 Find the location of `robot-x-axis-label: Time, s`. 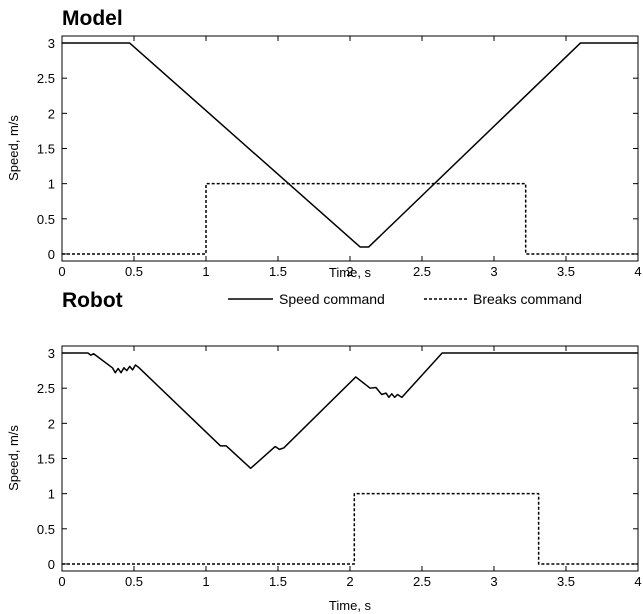

robot-x-axis-label: Time, s is located at coordinates (350, 605).